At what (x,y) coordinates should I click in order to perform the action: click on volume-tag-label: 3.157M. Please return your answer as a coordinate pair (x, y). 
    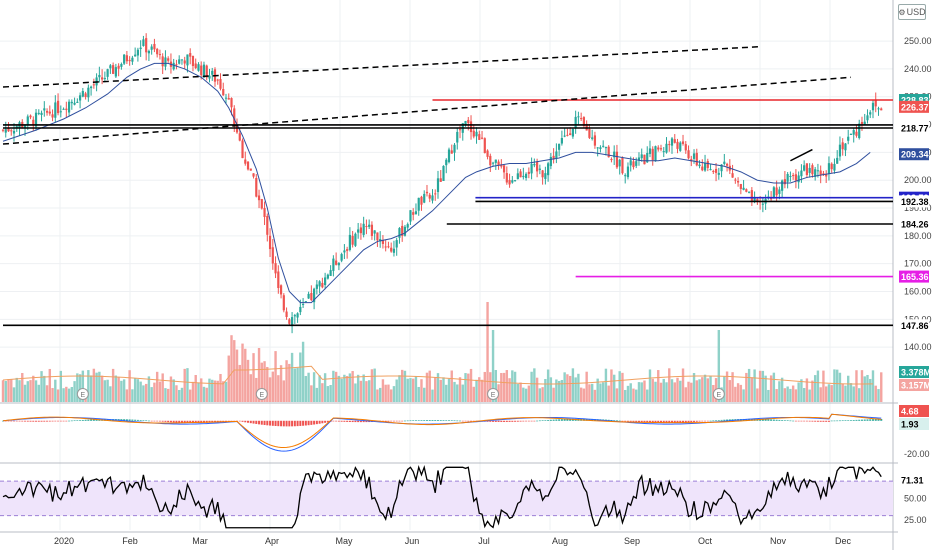
    Looking at the image, I should click on (916, 386).